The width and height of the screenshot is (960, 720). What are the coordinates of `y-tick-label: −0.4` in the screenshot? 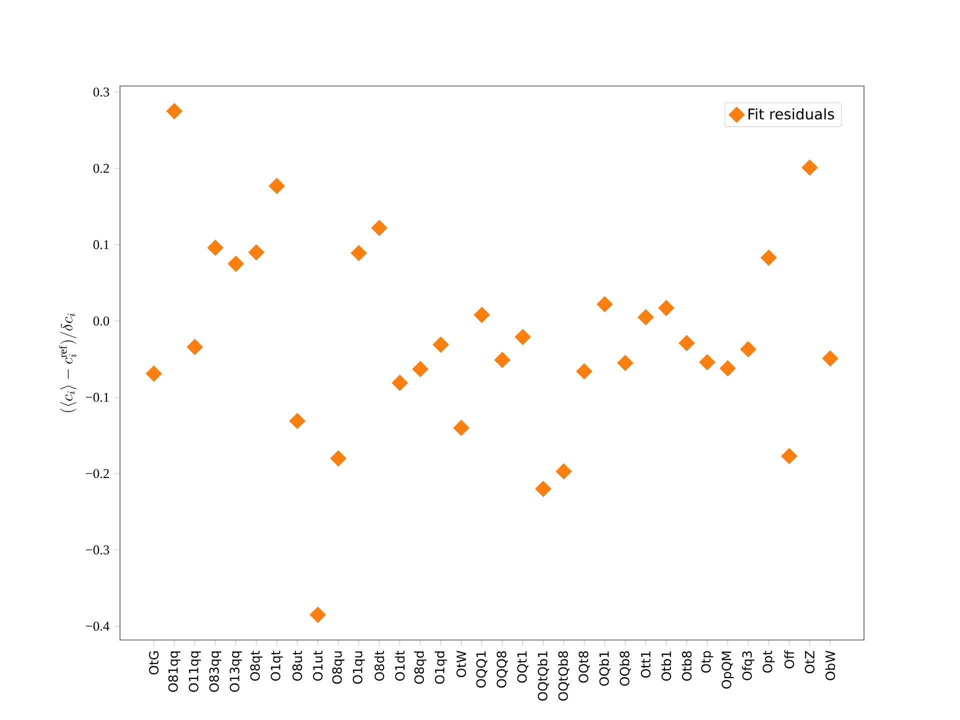 It's located at (98, 626).